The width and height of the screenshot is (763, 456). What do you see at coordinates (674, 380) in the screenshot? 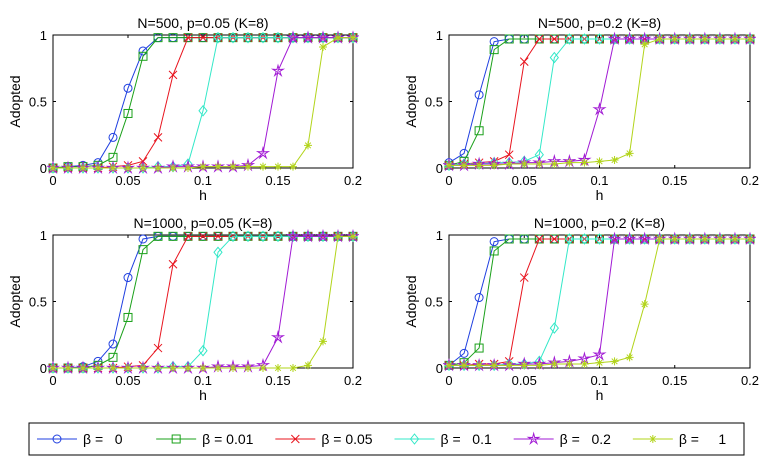
I see `x-tick-label: 0.15` at bounding box center [674, 380].